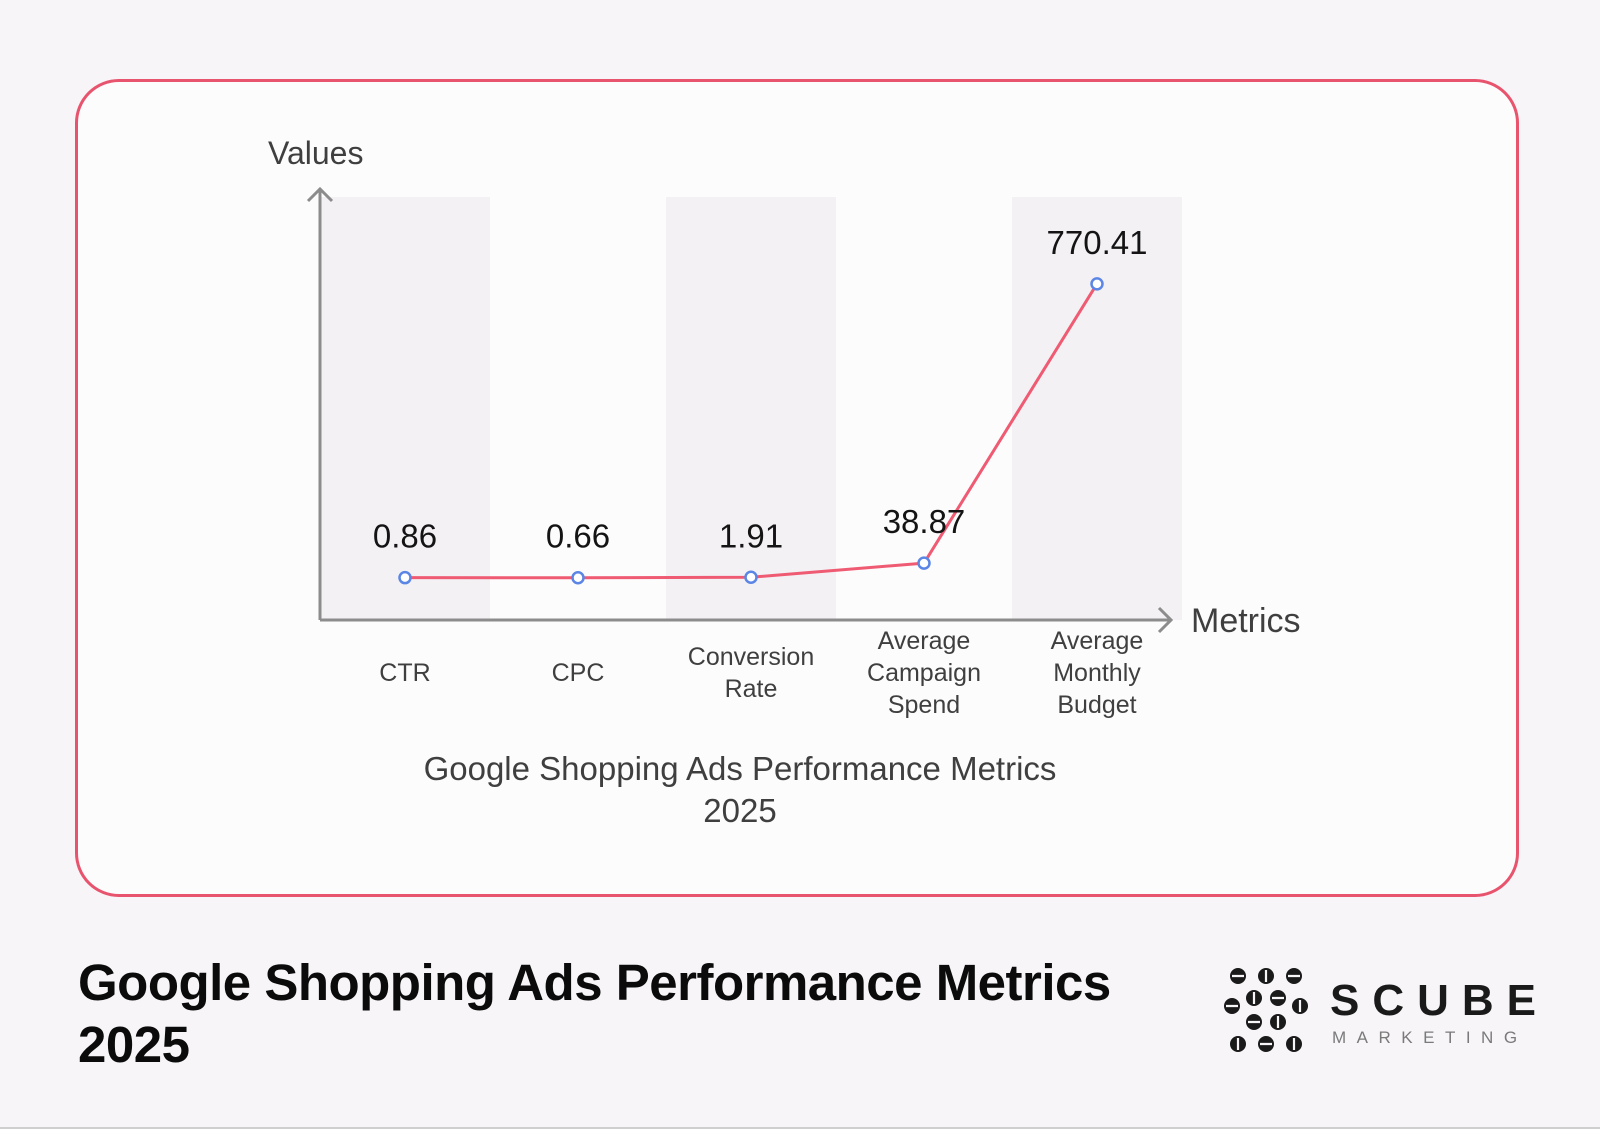 This screenshot has width=1600, height=1129. What do you see at coordinates (405, 536) in the screenshot?
I see `data-label-0: 0.86` at bounding box center [405, 536].